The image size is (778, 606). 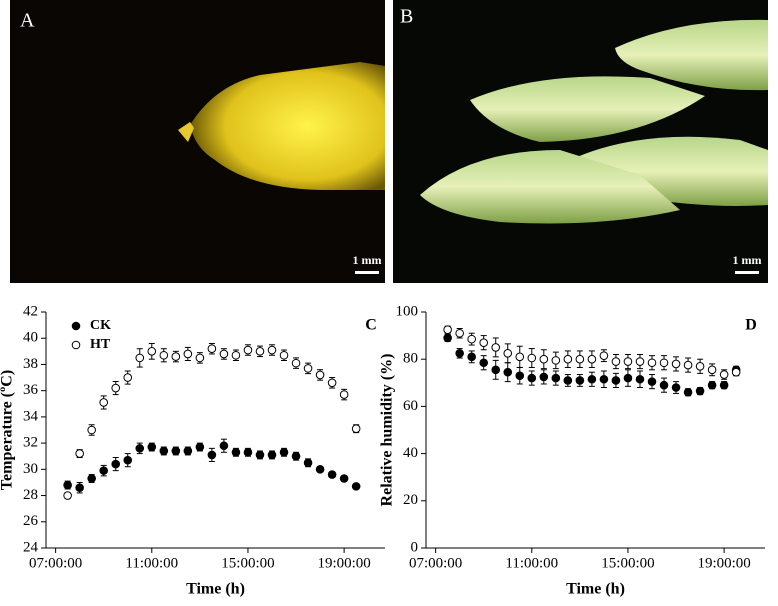 What do you see at coordinates (723, 563) in the screenshot?
I see `x-tick-label: 19:00:00` at bounding box center [723, 563].